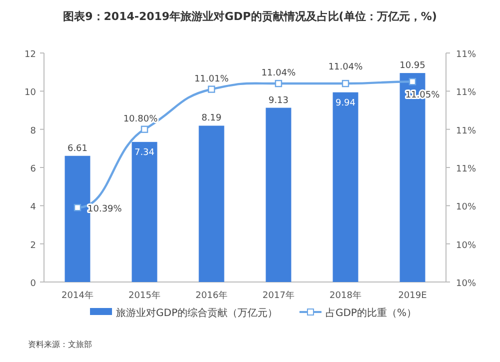  Describe the element at coordinates (212, 79) in the screenshot. I see `data-label: 11.01%` at that location.